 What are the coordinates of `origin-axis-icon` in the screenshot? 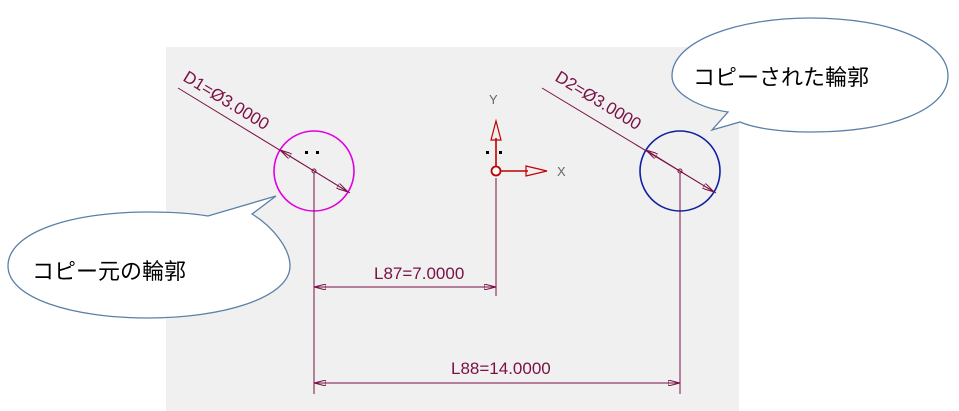 It's located at (517, 147).